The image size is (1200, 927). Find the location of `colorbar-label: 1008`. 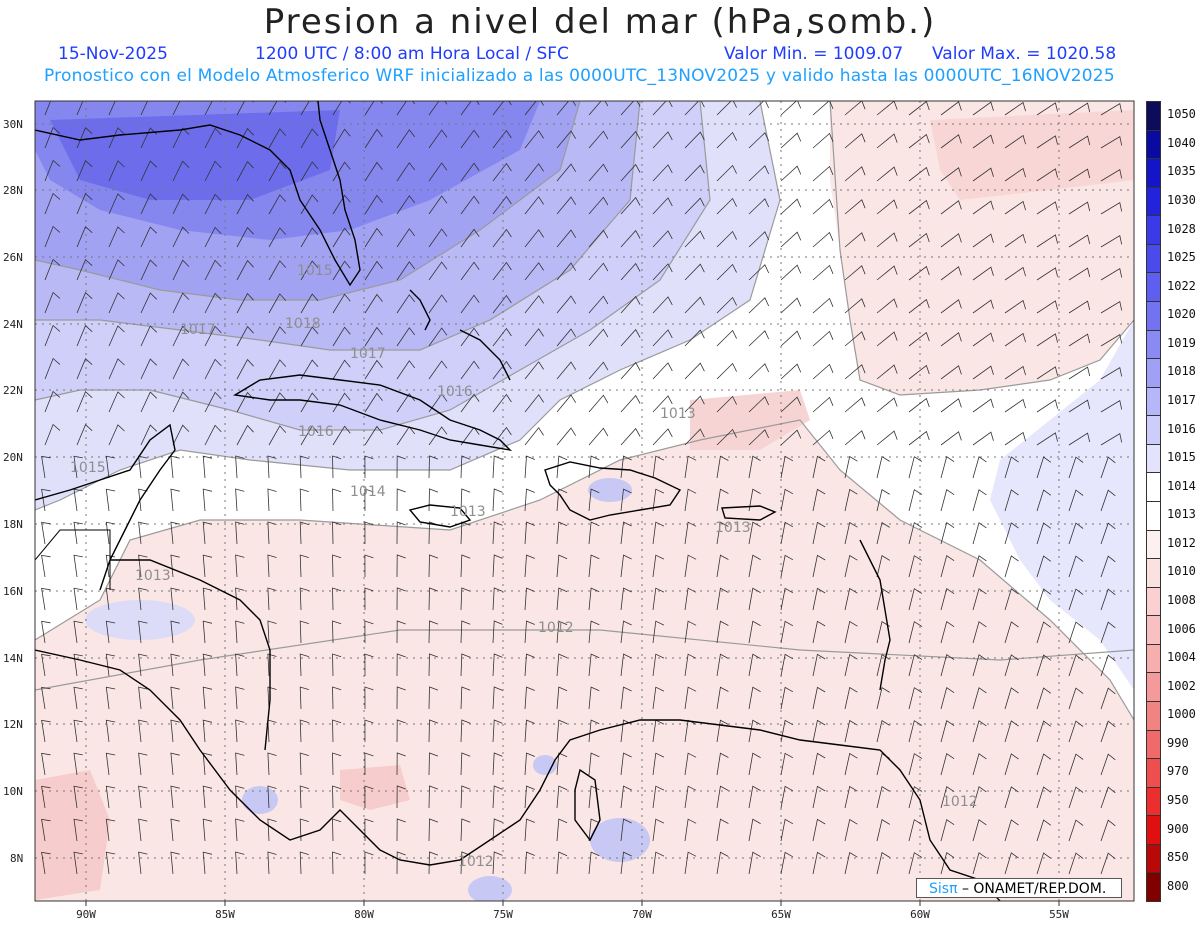

colorbar-label: 1008 is located at coordinates (1181, 600).